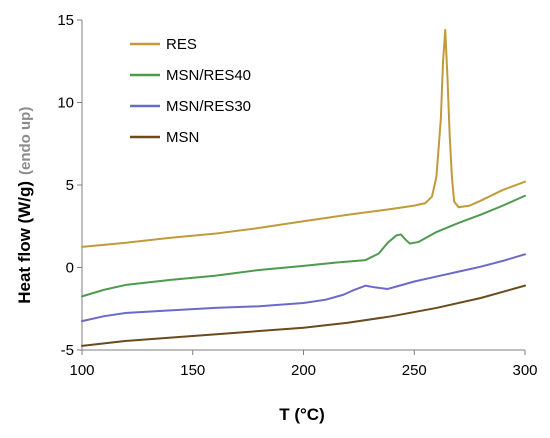  What do you see at coordinates (182, 137) in the screenshot?
I see `legend-label-msn: MSN` at bounding box center [182, 137].